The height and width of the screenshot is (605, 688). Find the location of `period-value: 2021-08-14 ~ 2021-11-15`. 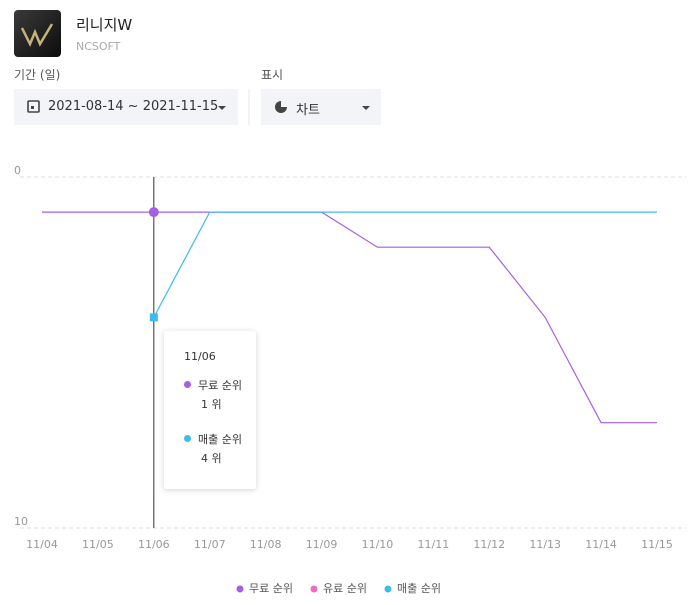

period-value: 2021-08-14 ~ 2021-11-15 is located at coordinates (133, 106).